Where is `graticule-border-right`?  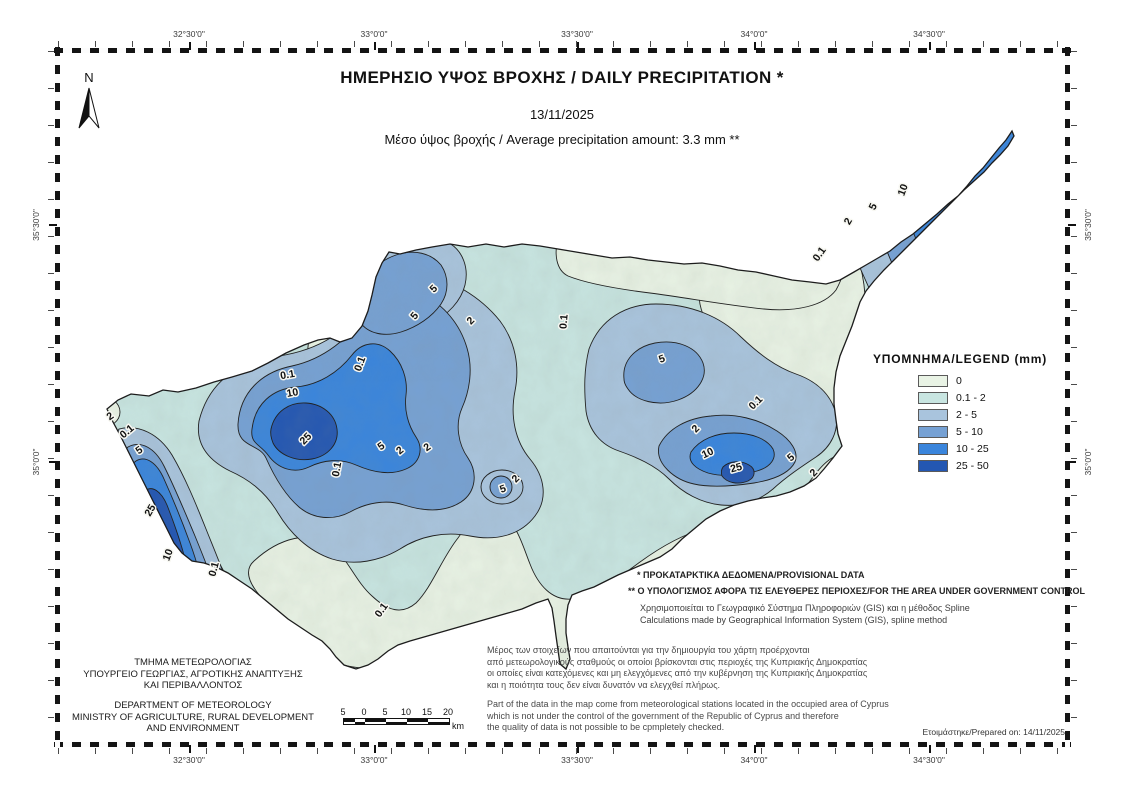
graticule-border-right is located at coordinates (1067, 397).